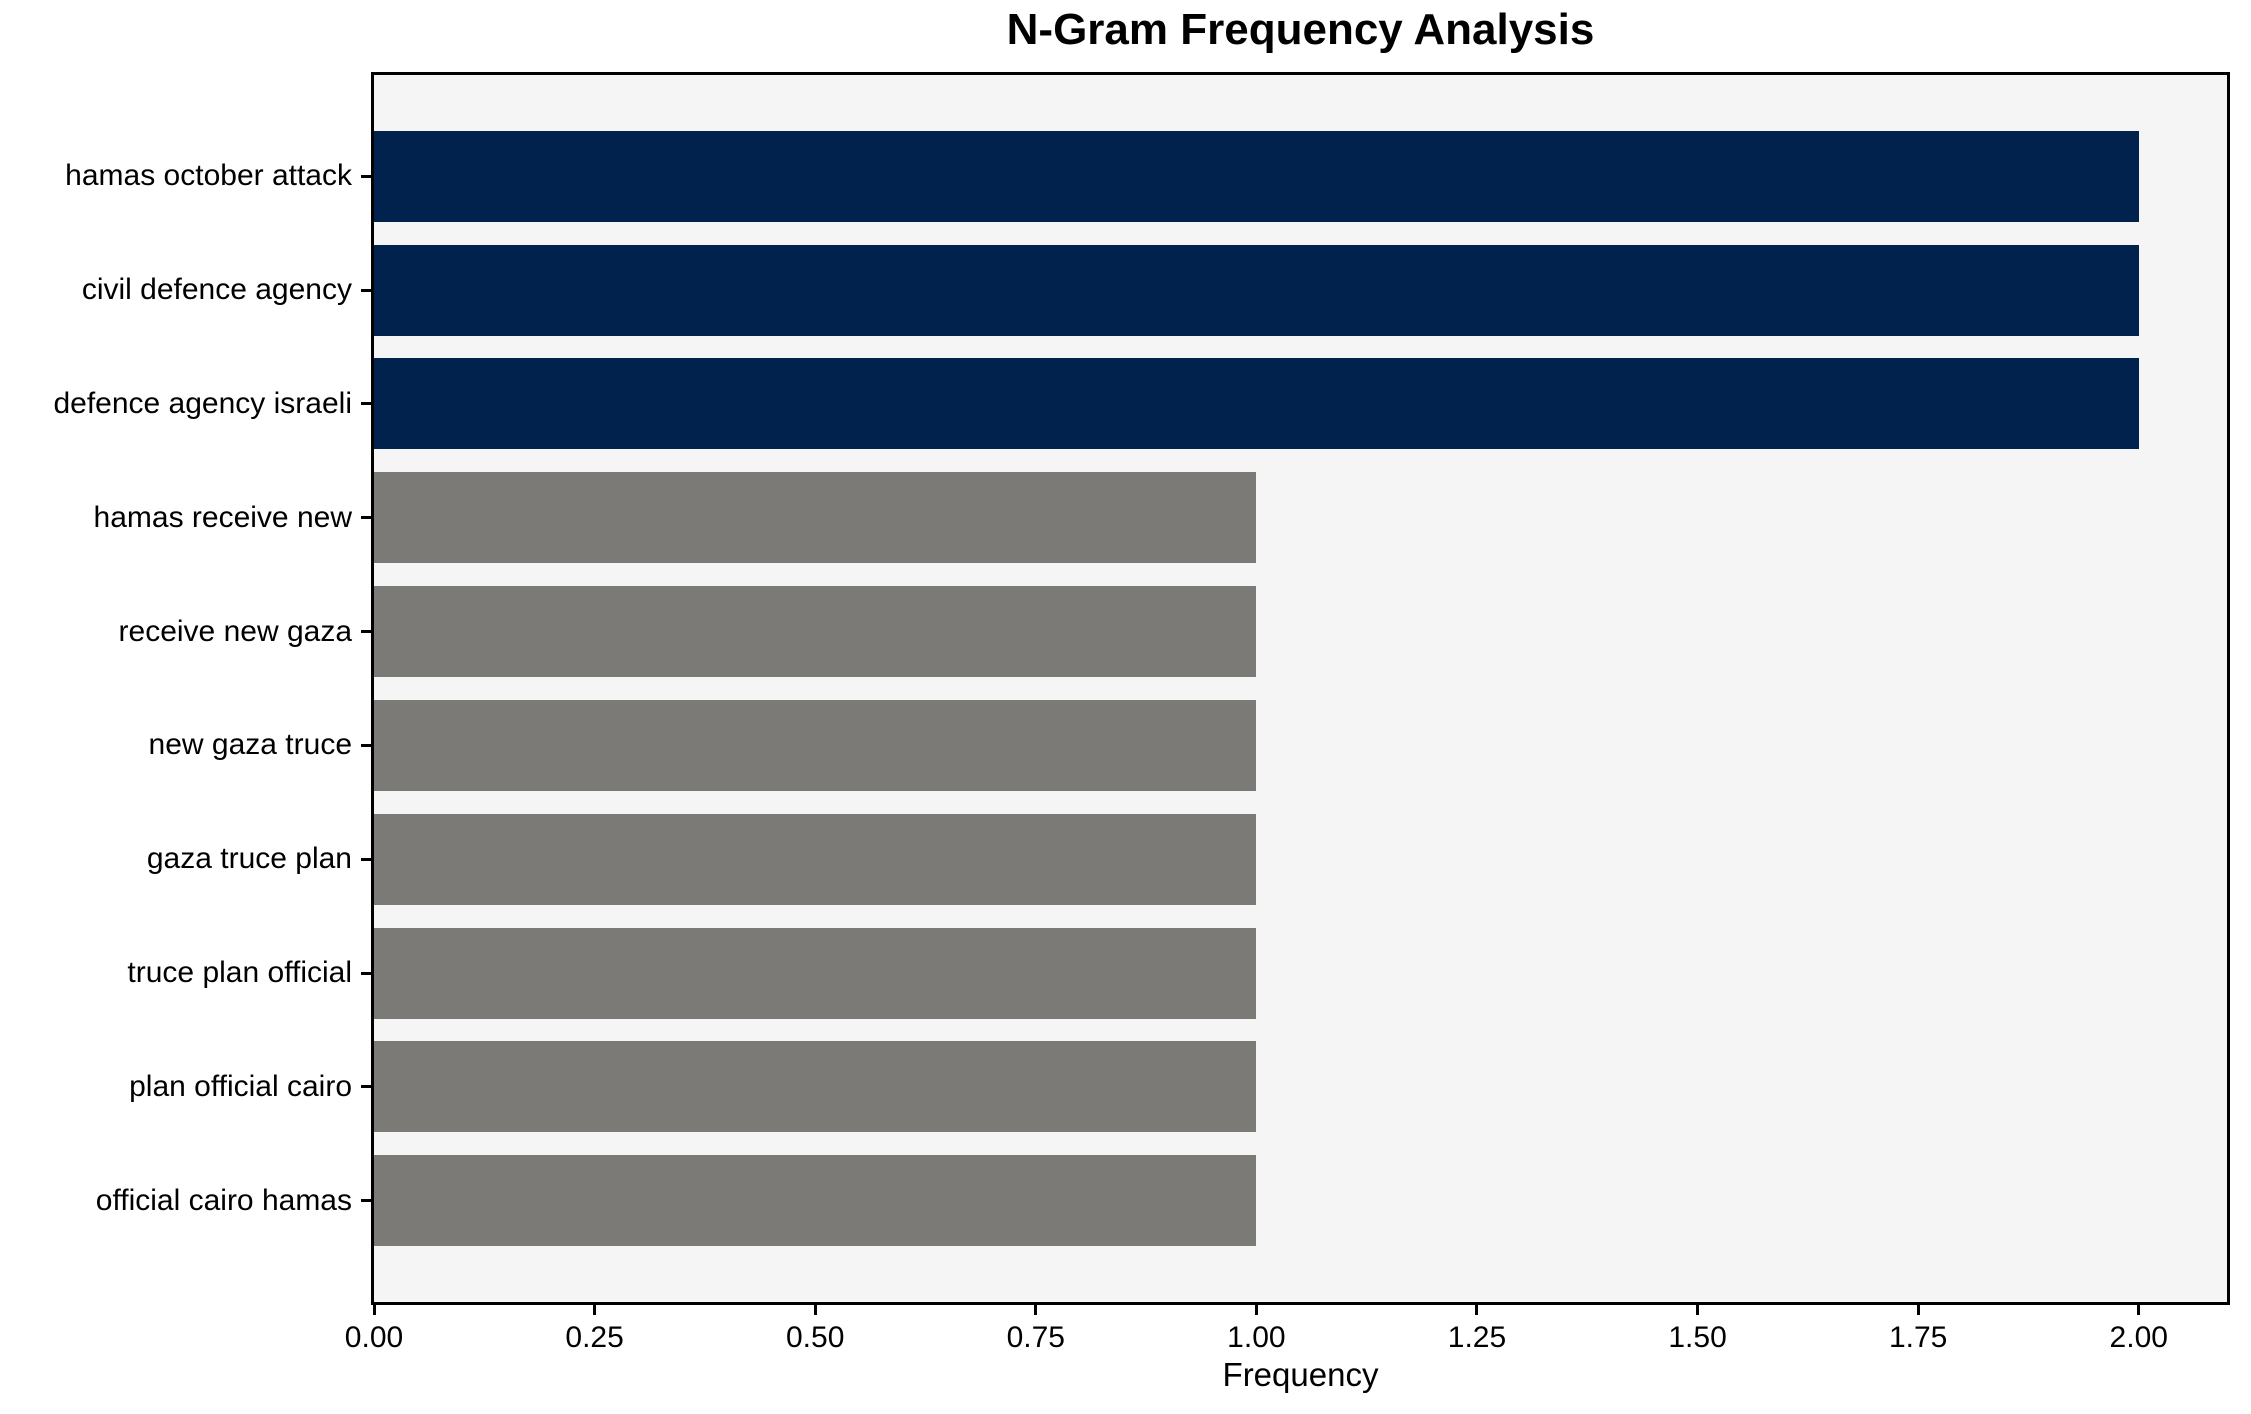 The height and width of the screenshot is (1414, 2251). What do you see at coordinates (239, 973) in the screenshot?
I see `y-tick-label: truce plan official` at bounding box center [239, 973].